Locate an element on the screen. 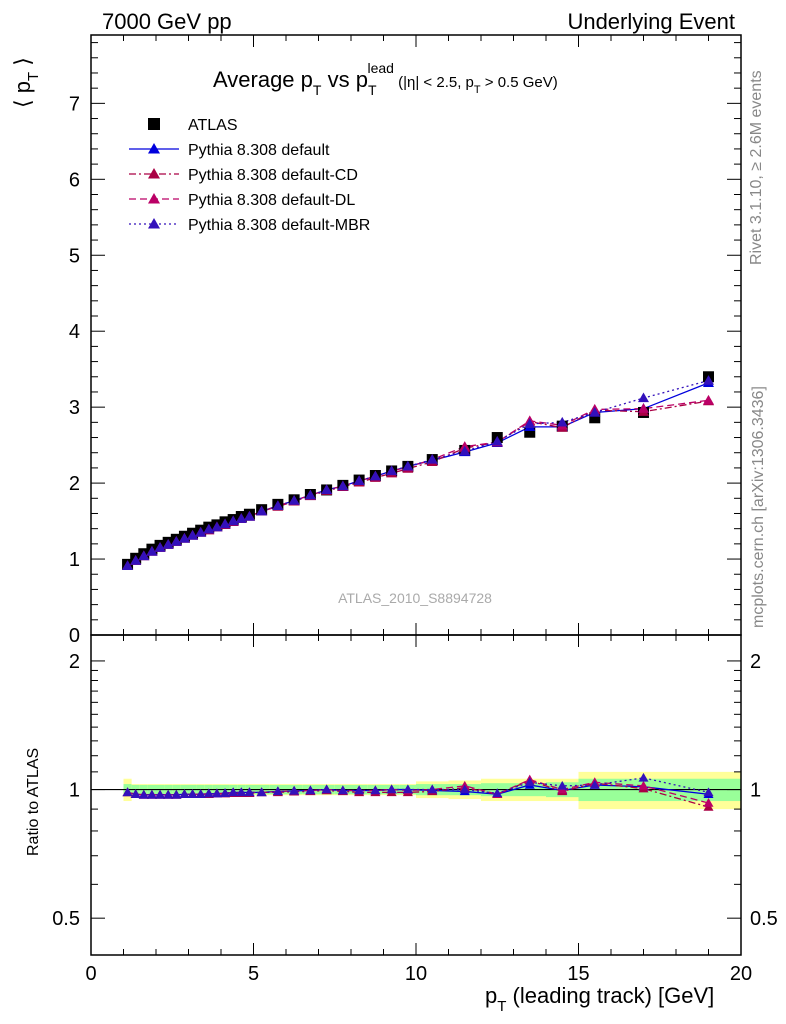 This screenshot has height=1024, width=786. title-tail1: (|η| < 2.5, p is located at coordinates (434, 82).